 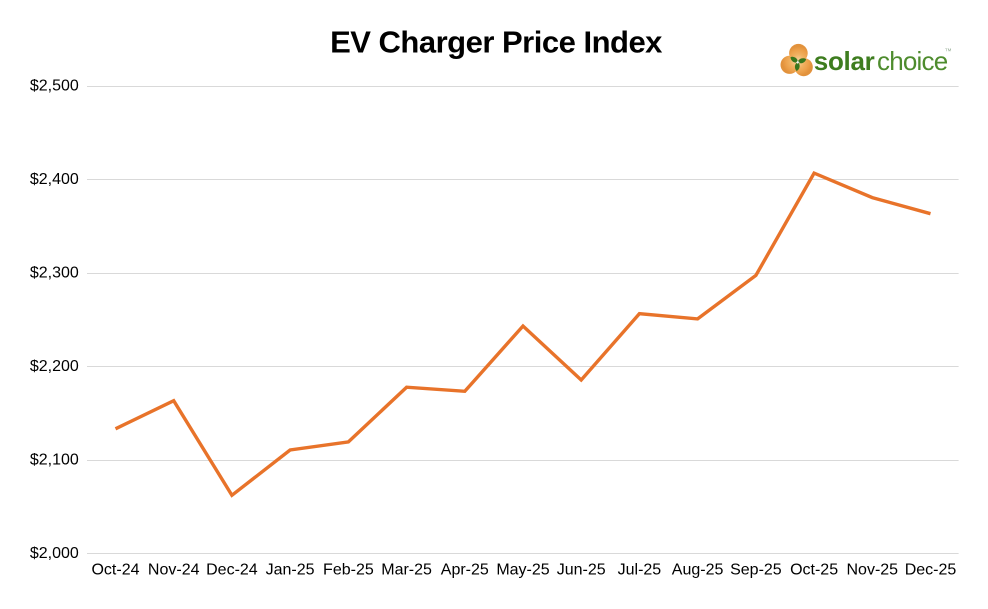 I want to click on svg-text: Nov-25, so click(x=873, y=570).